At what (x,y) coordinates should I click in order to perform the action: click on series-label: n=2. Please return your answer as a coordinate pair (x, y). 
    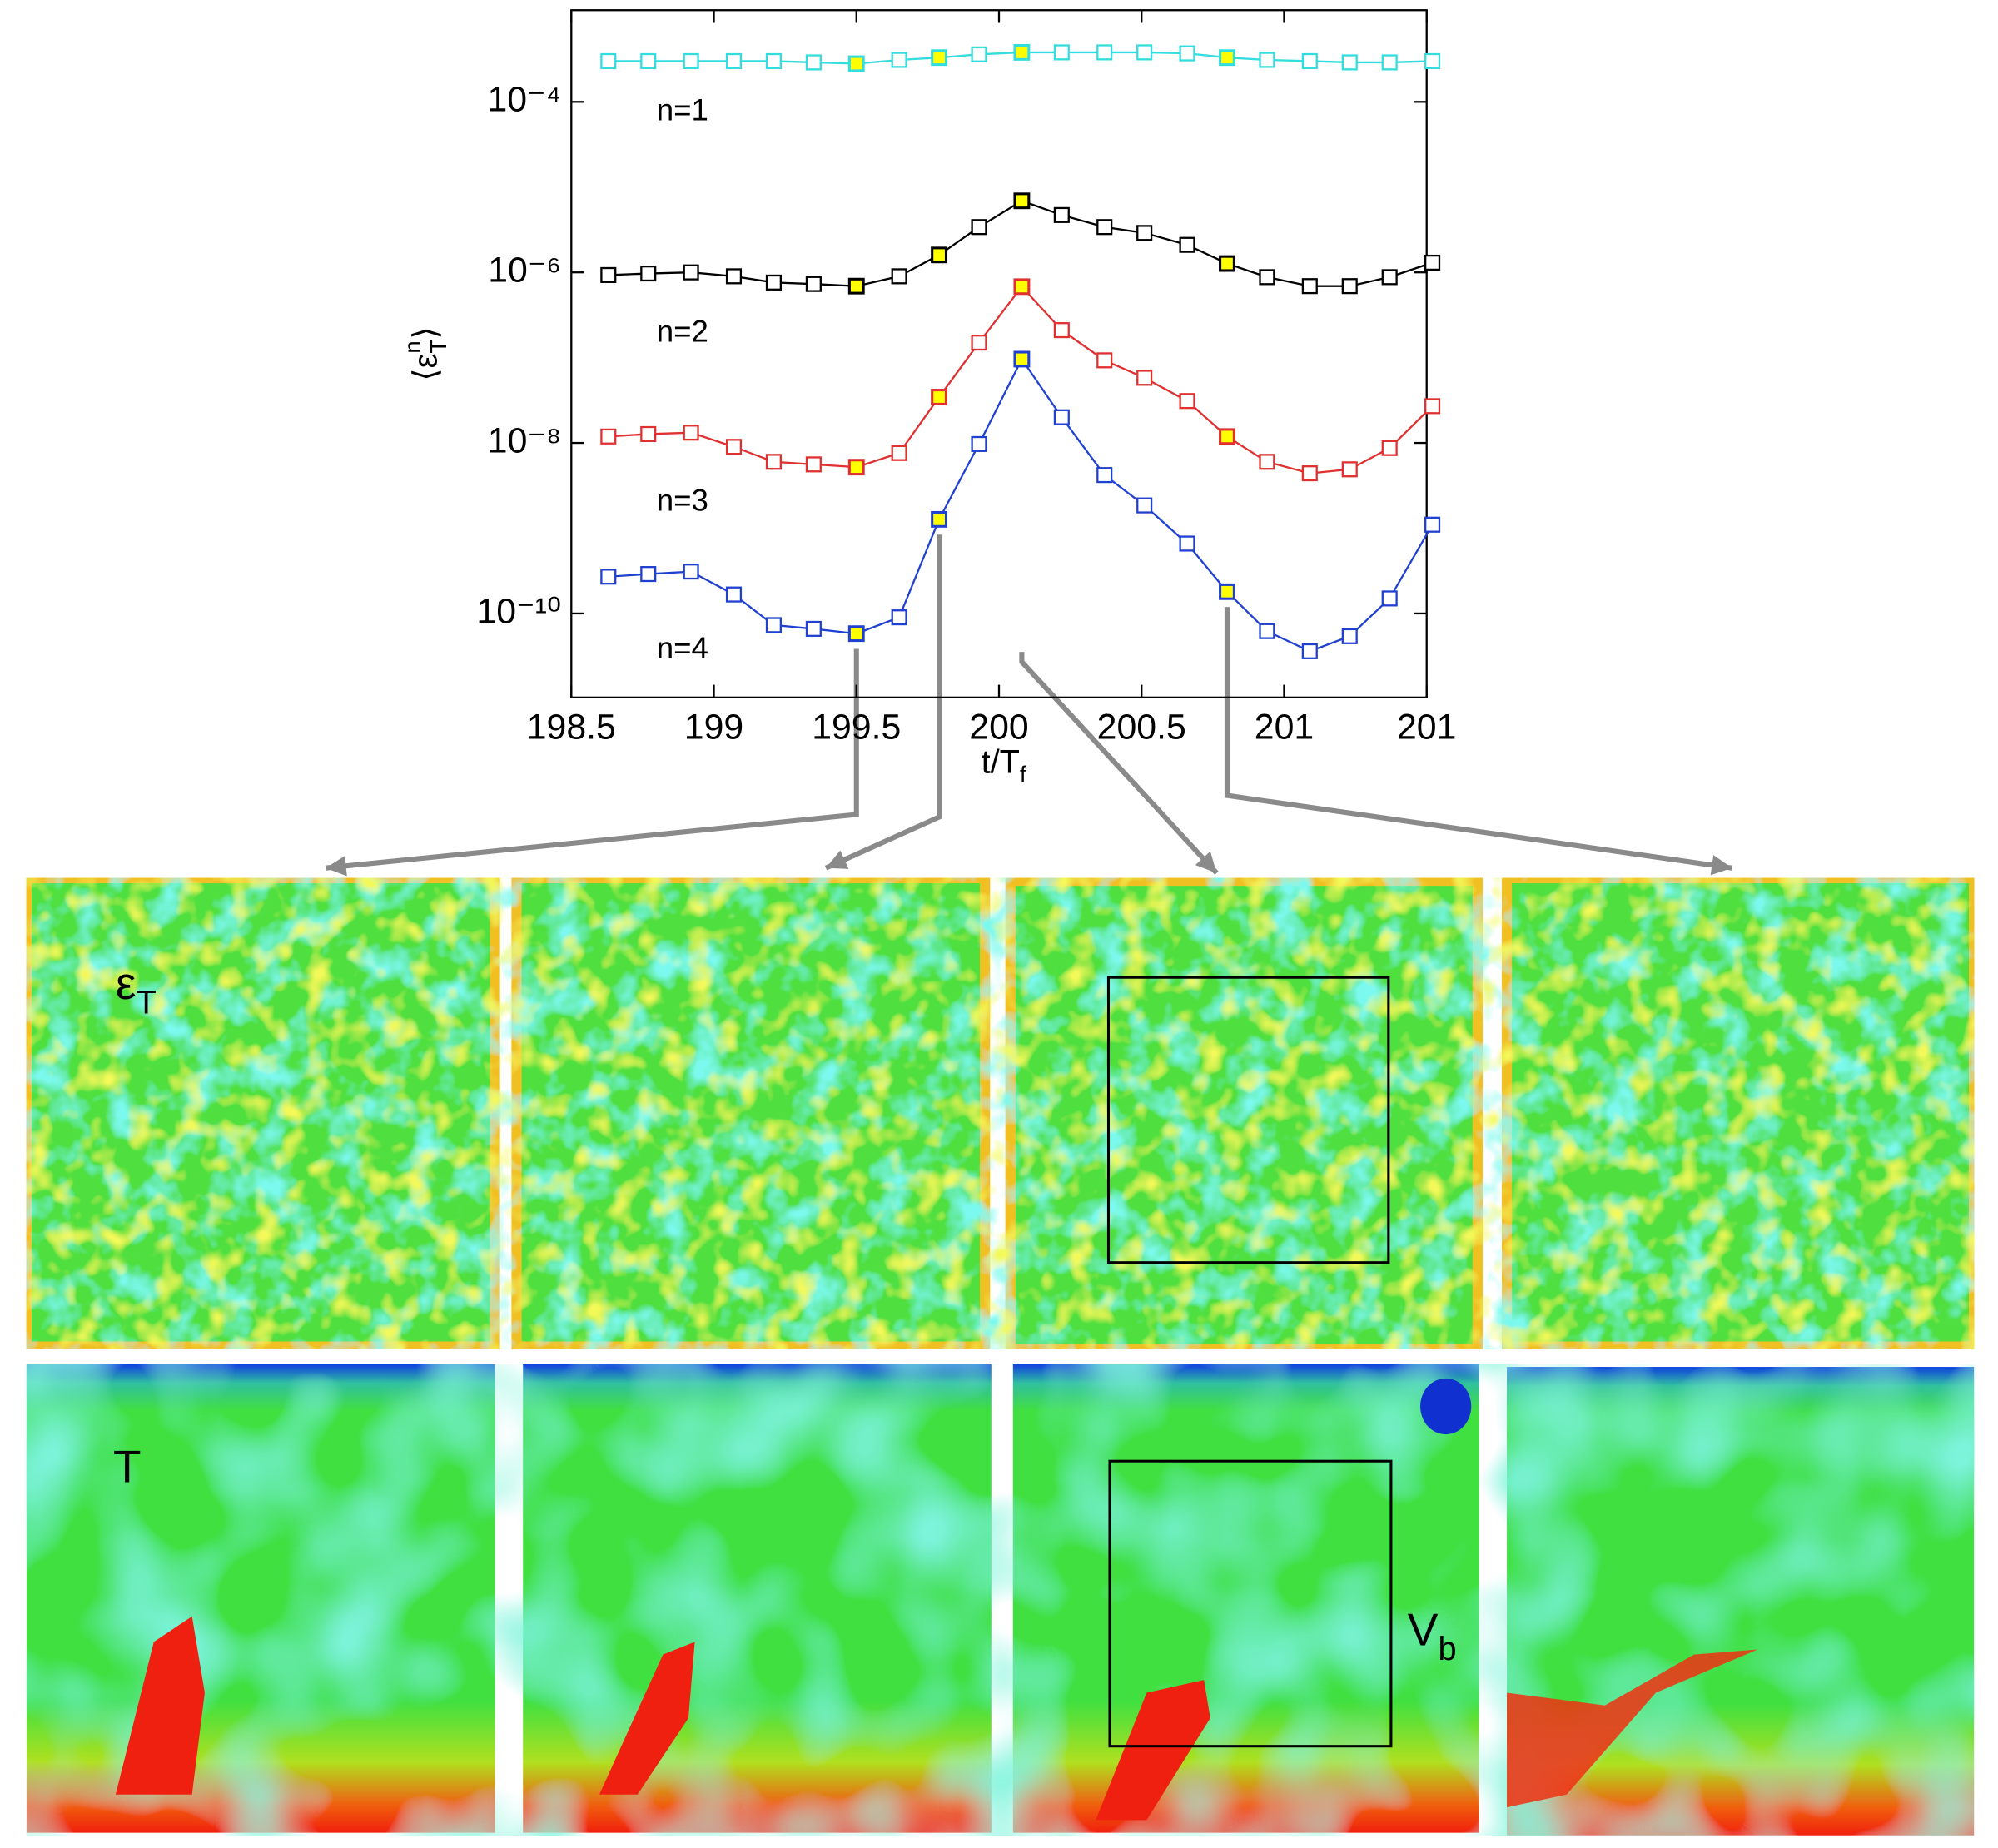
    Looking at the image, I should click on (682, 331).